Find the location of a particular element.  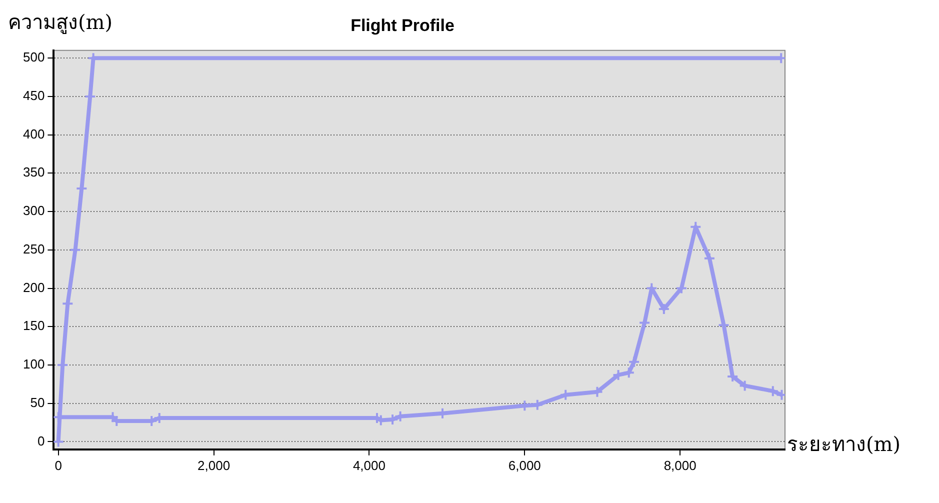

y-tick-label: 450 is located at coordinates (33, 96).